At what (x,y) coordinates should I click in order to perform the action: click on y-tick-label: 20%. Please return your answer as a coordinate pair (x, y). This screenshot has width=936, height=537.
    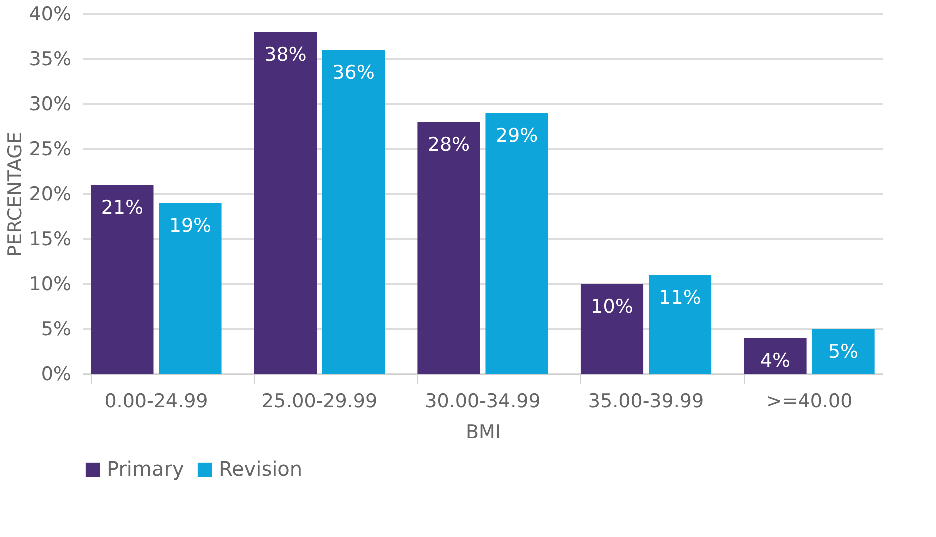
    Looking at the image, I should click on (50, 195).